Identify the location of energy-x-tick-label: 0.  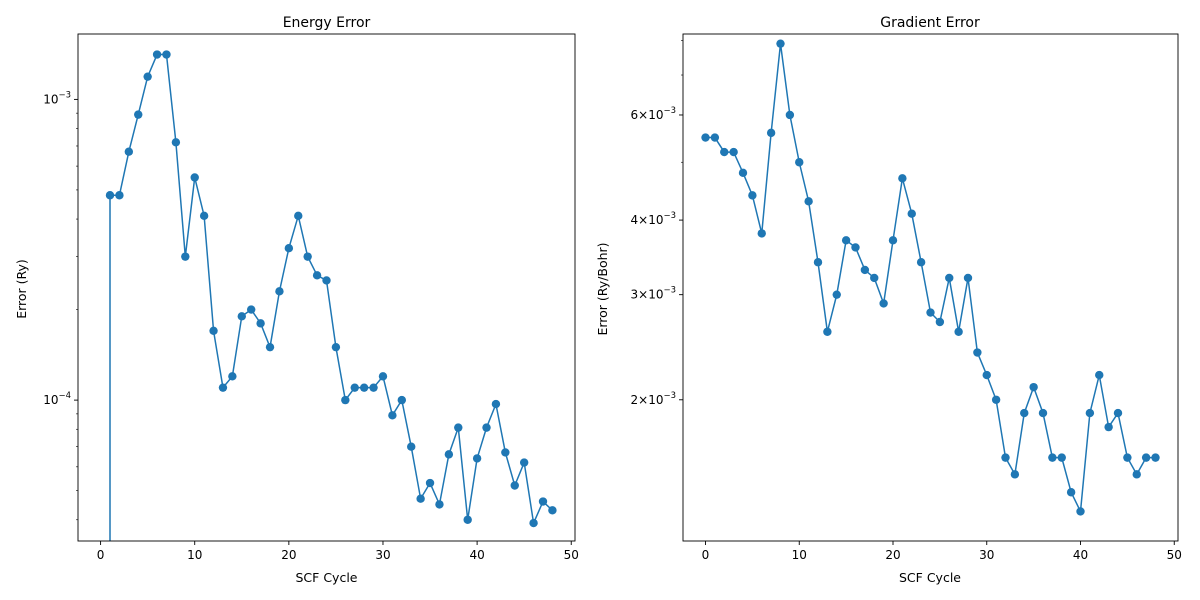
(101, 555).